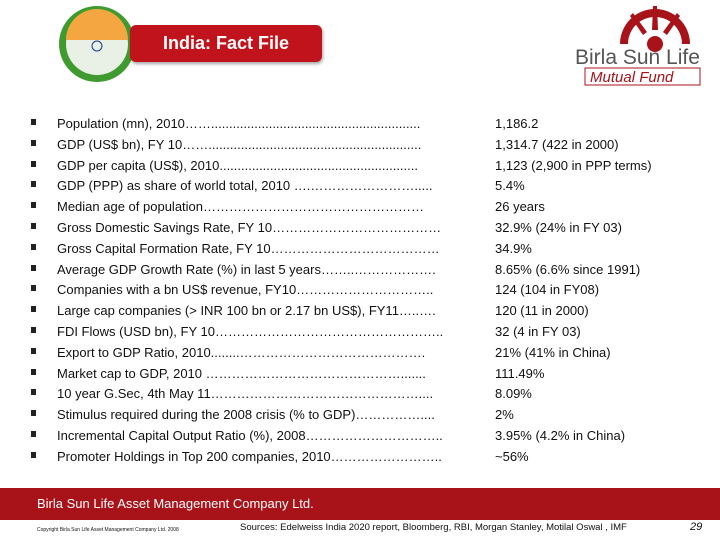  What do you see at coordinates (560, 435) in the screenshot?
I see `fact-value: 3.95% (4.2% in China)` at bounding box center [560, 435].